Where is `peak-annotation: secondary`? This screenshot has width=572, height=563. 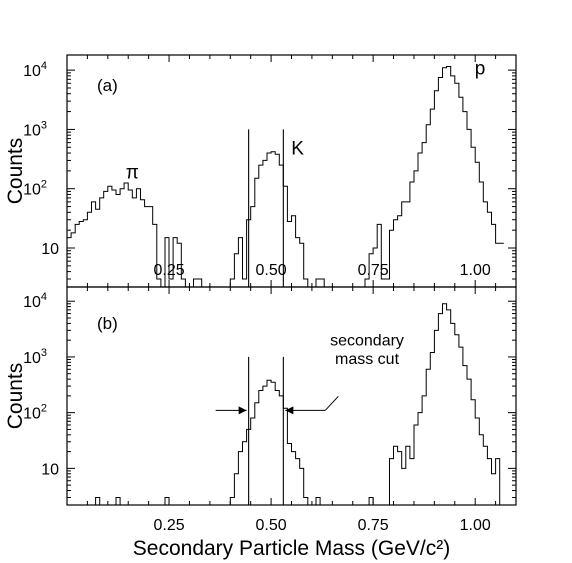
peak-annotation: secondary is located at coordinates (367, 341).